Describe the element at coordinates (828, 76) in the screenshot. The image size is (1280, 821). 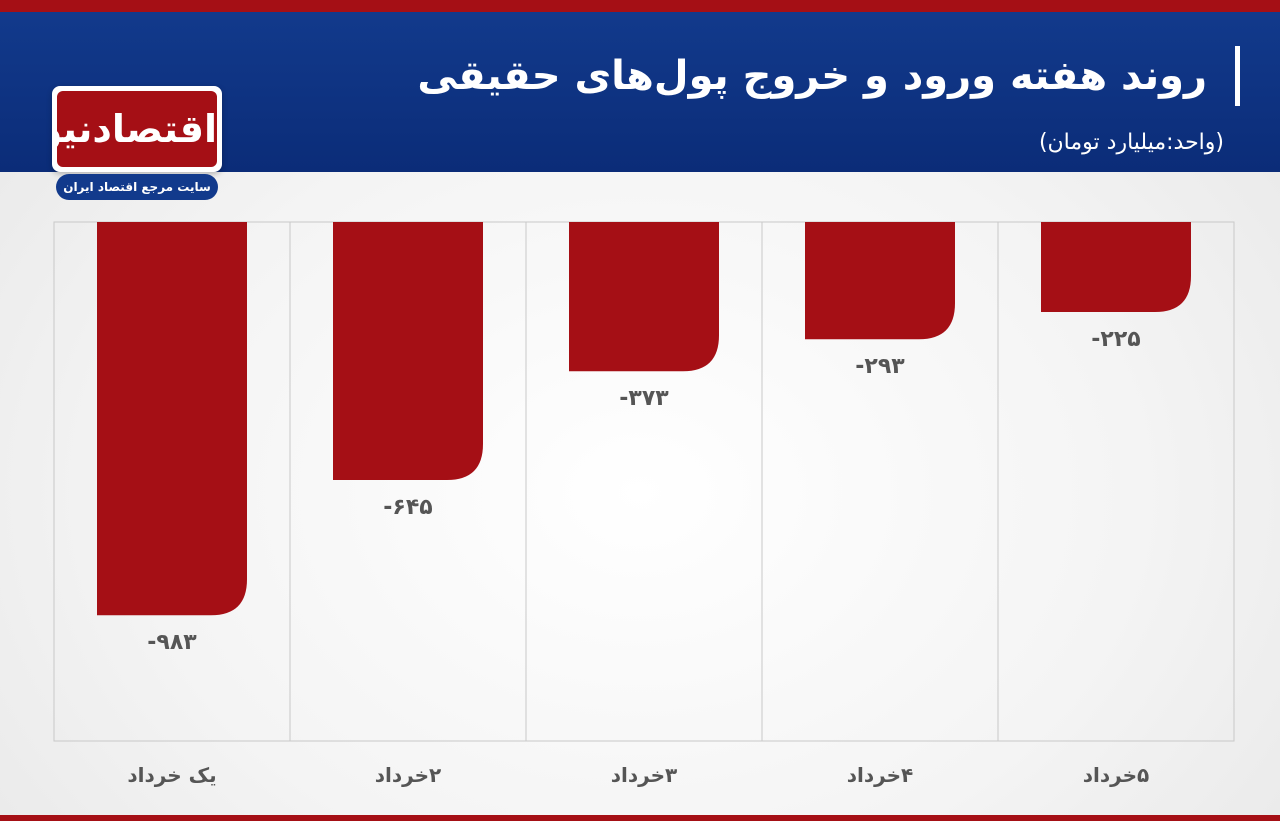
I see `chart-title: روند هفته ورود و خروج پول‌های حقیقی` at that location.